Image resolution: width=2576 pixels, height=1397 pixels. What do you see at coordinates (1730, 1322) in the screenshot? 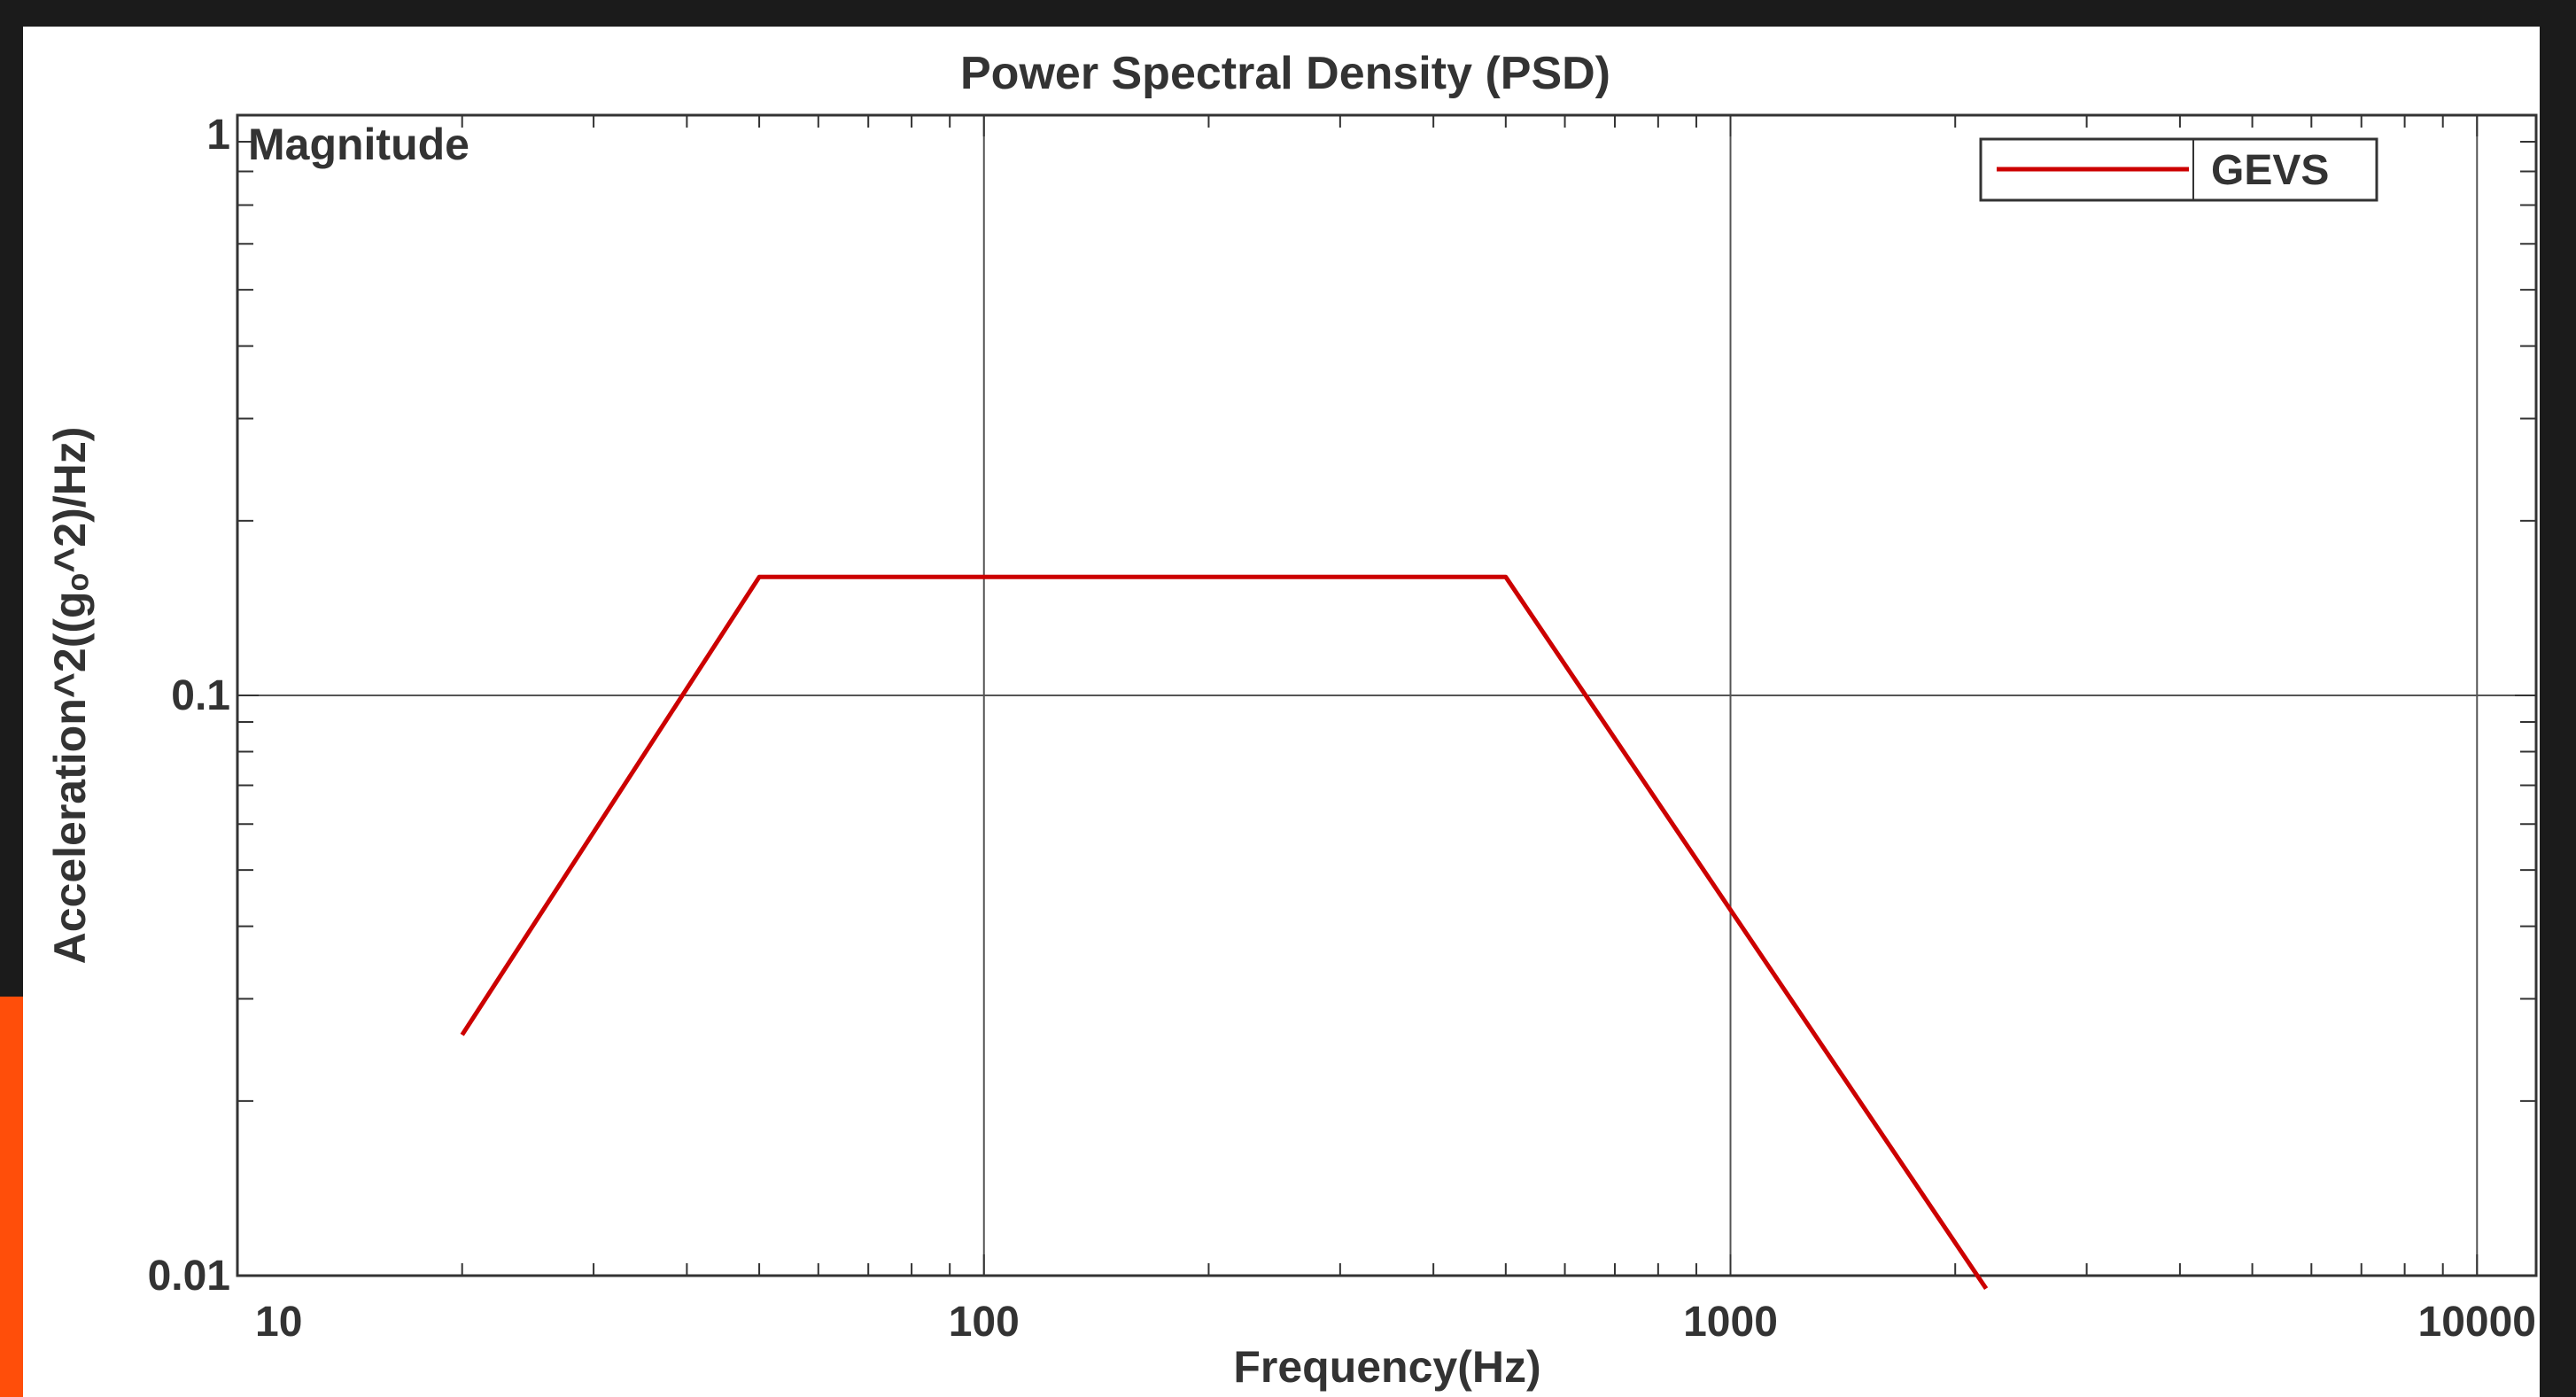
I see `x-tick-label: 1000` at bounding box center [1730, 1322].